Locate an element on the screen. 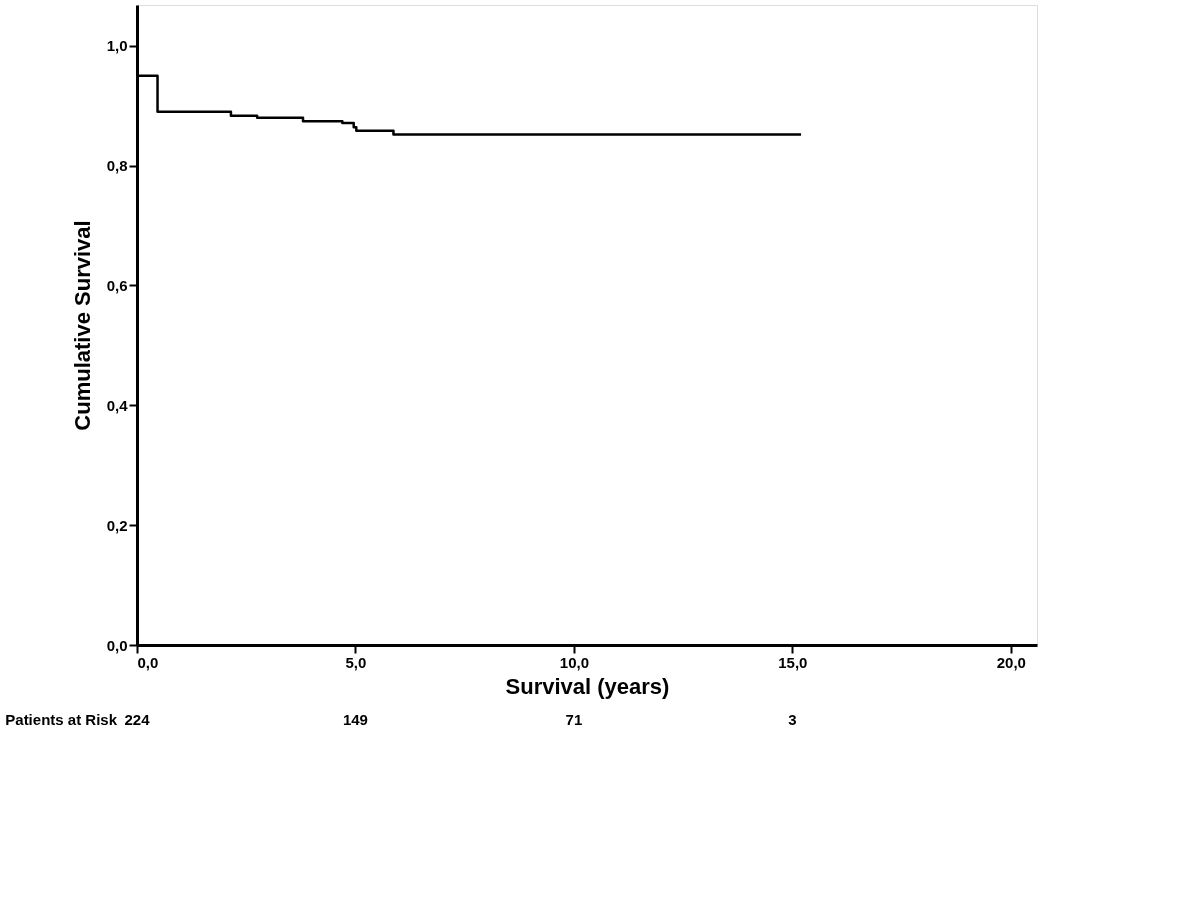 The width and height of the screenshot is (1196, 922). y-tick-label: 1,0 is located at coordinates (117, 46).